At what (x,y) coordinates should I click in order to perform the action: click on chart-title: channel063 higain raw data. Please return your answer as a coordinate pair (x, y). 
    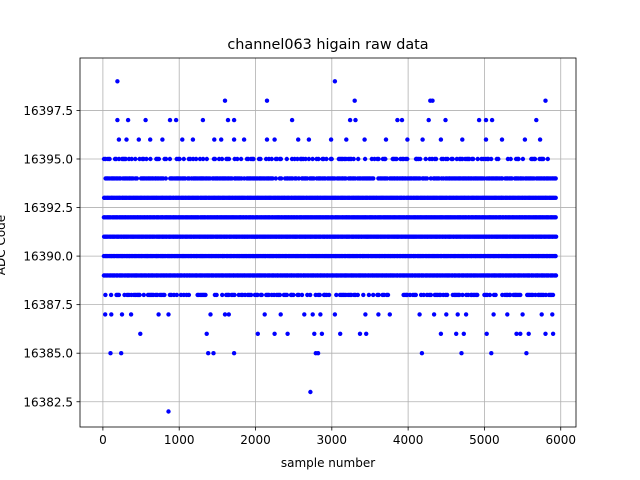
    Looking at the image, I should click on (327, 45).